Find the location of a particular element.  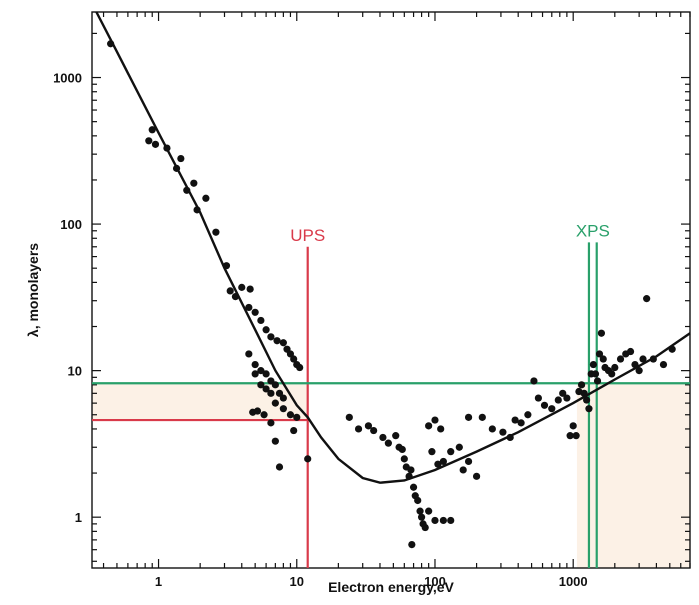

y-tick-label: 10 is located at coordinates (75, 371).